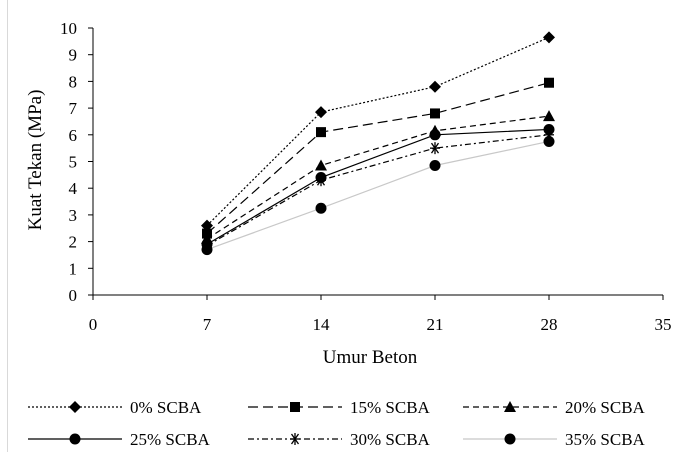 This screenshot has height=452, width=694. Describe the element at coordinates (170, 439) in the screenshot. I see `legend-label: 25% SCBA` at that location.